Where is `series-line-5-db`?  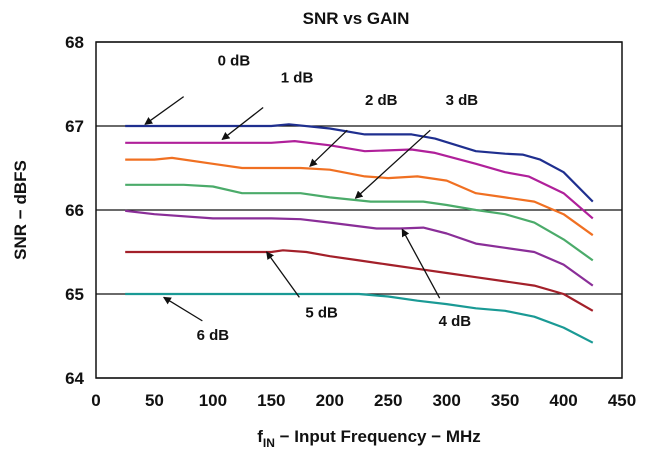
series-line-5-db is located at coordinates (359, 280).